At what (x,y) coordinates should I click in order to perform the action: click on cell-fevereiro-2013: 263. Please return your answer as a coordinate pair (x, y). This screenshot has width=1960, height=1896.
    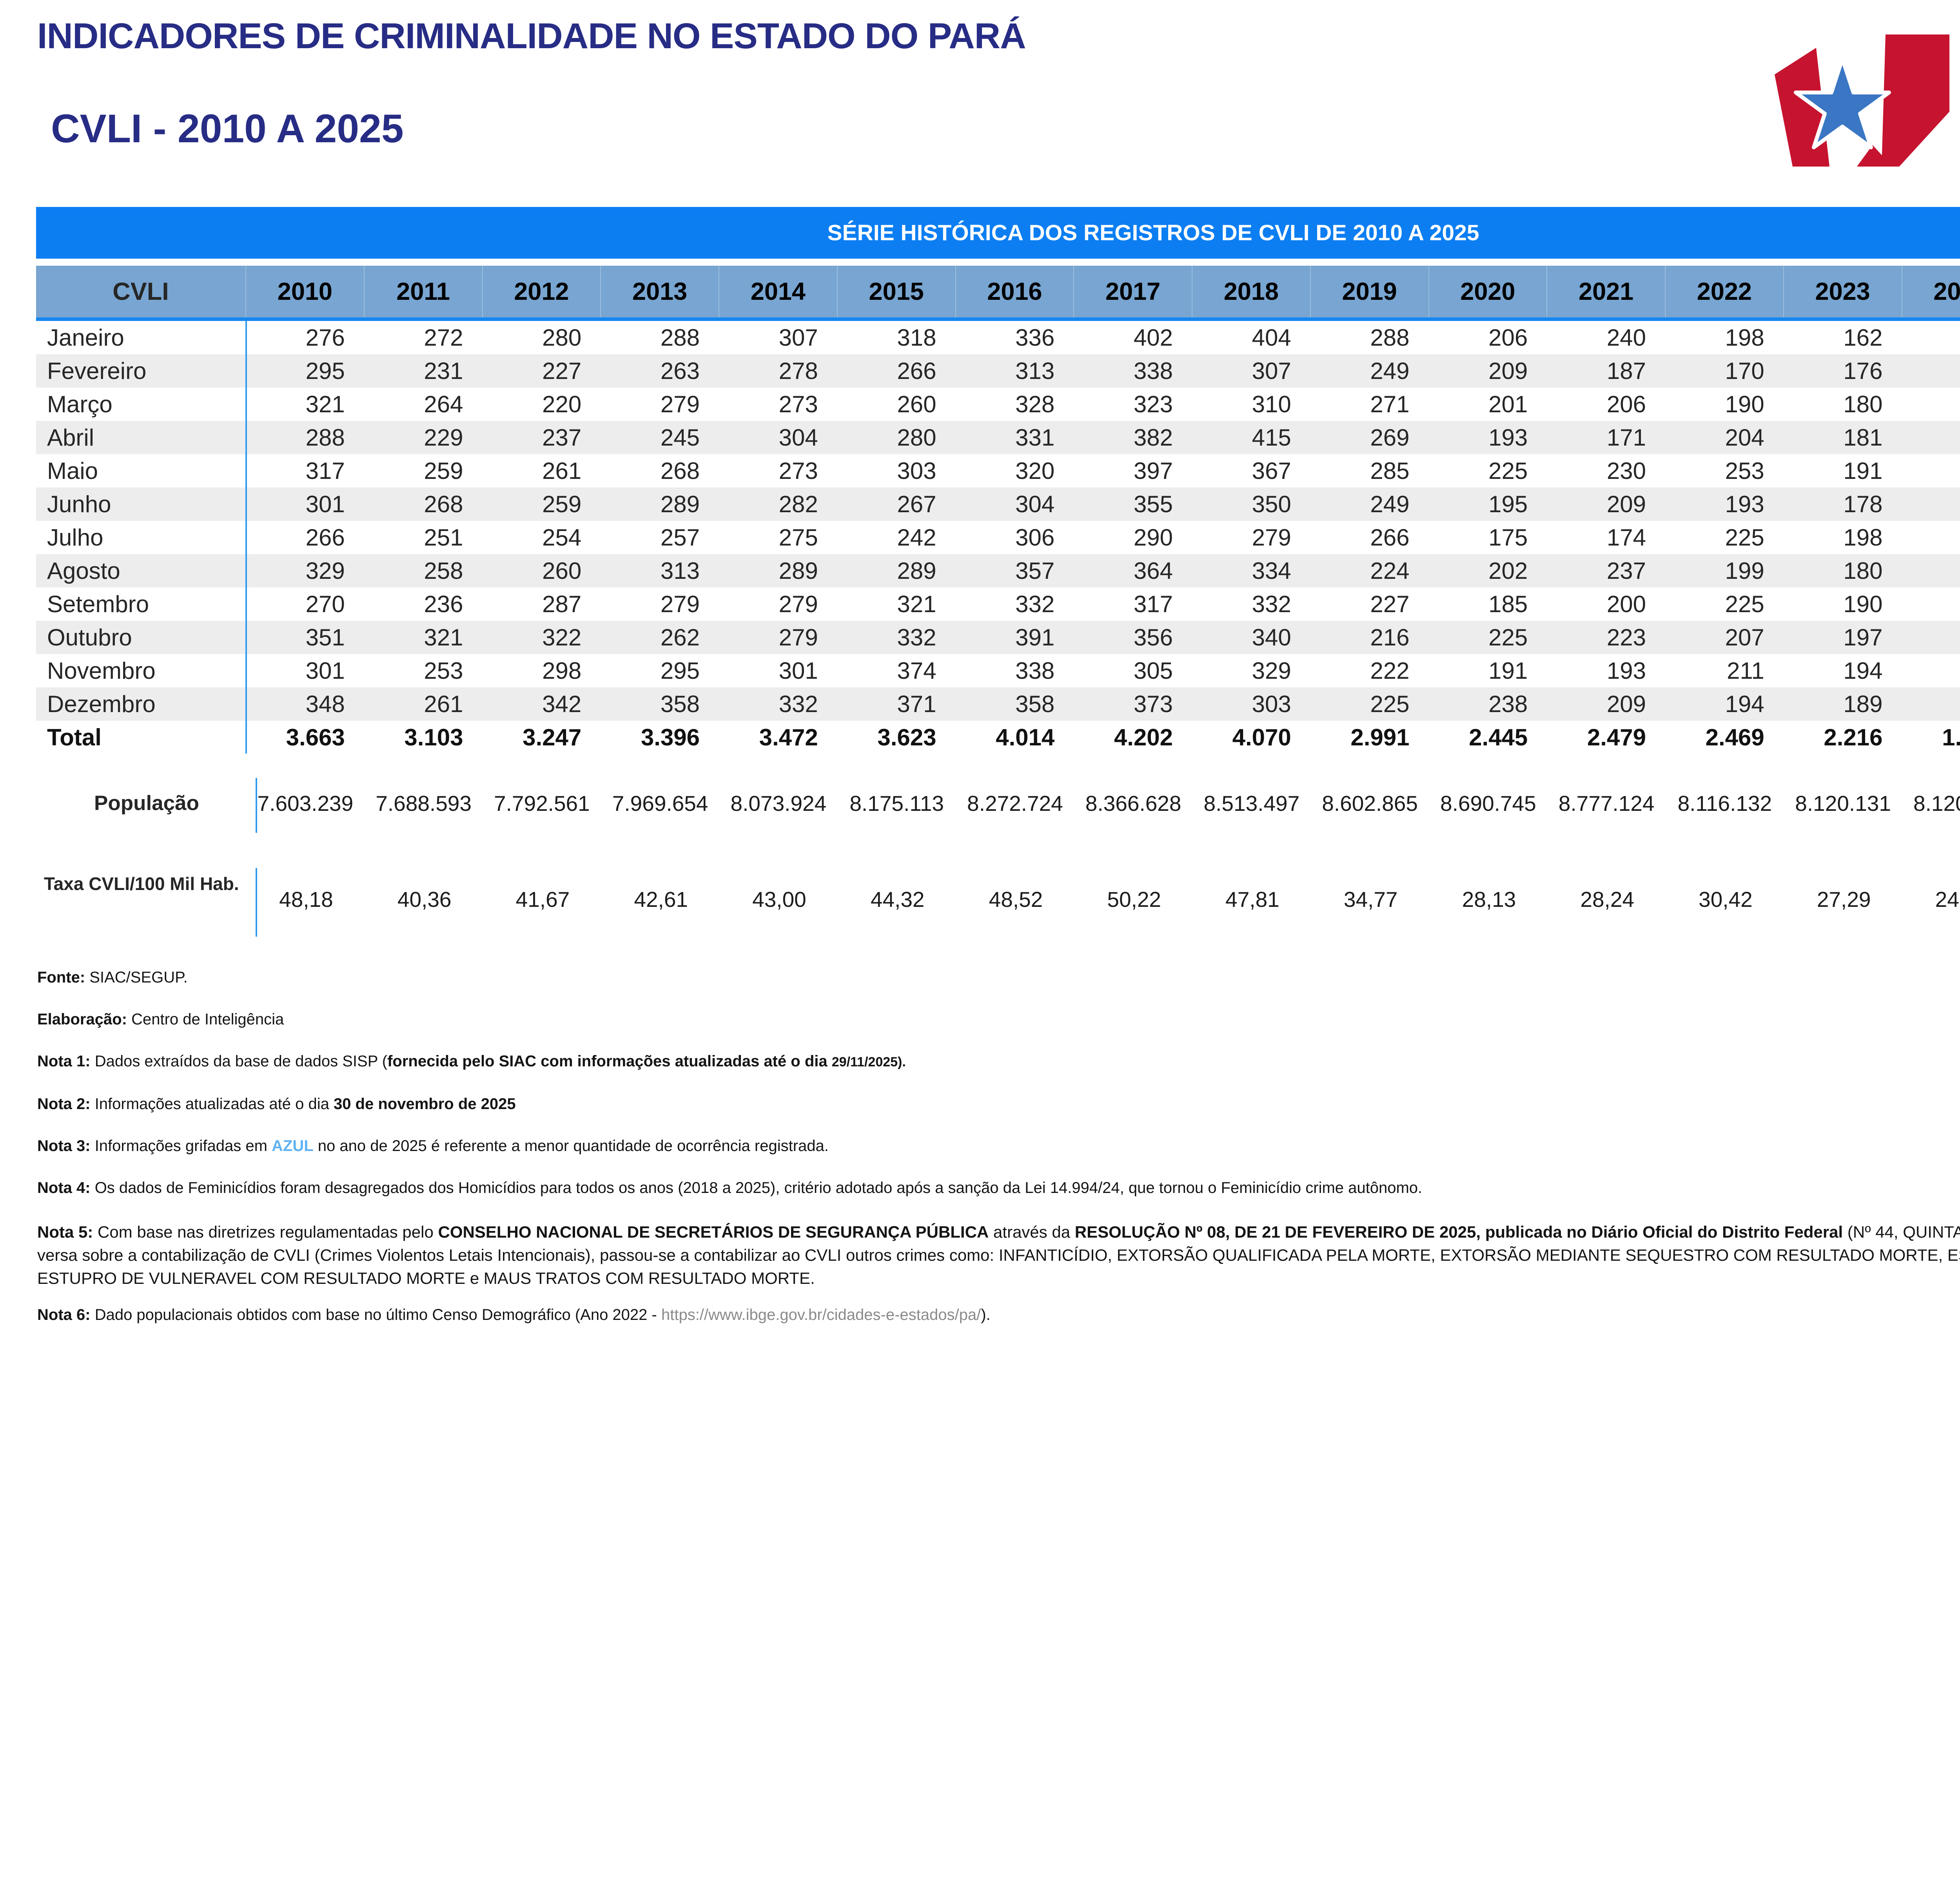
    Looking at the image, I should click on (680, 371).